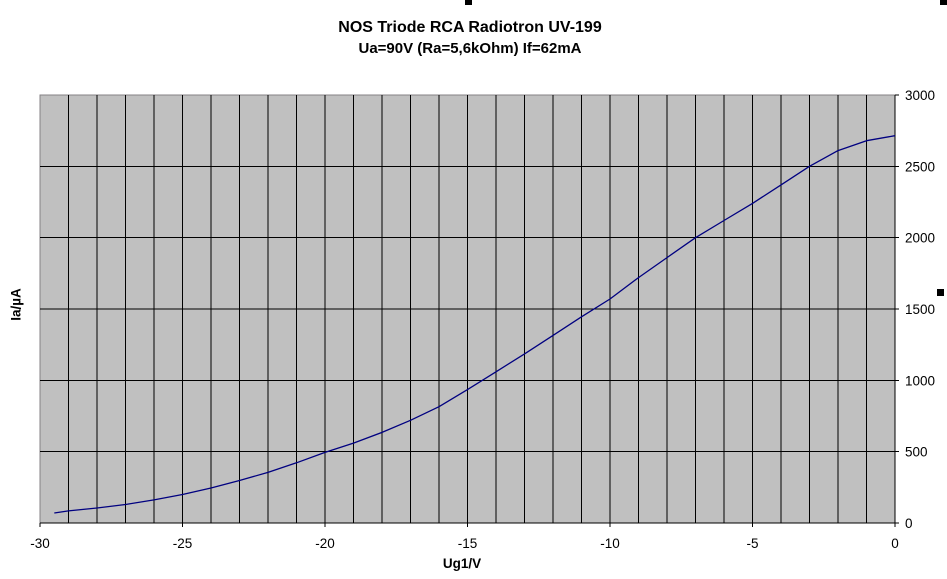 This screenshot has width=947, height=579. I want to click on y-tick-label: 2000, so click(920, 238).